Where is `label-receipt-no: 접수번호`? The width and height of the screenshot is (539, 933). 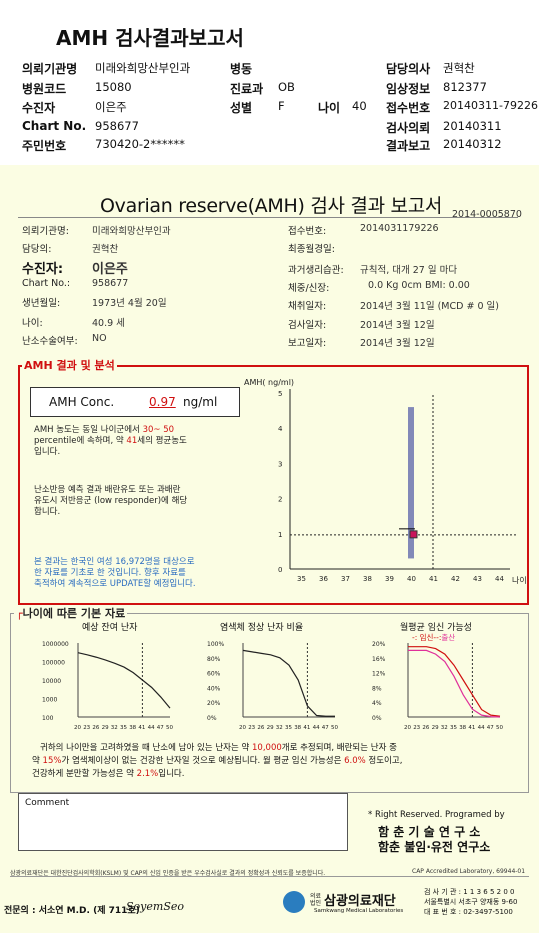 label-receipt-no: 접수번호 is located at coordinates (408, 108).